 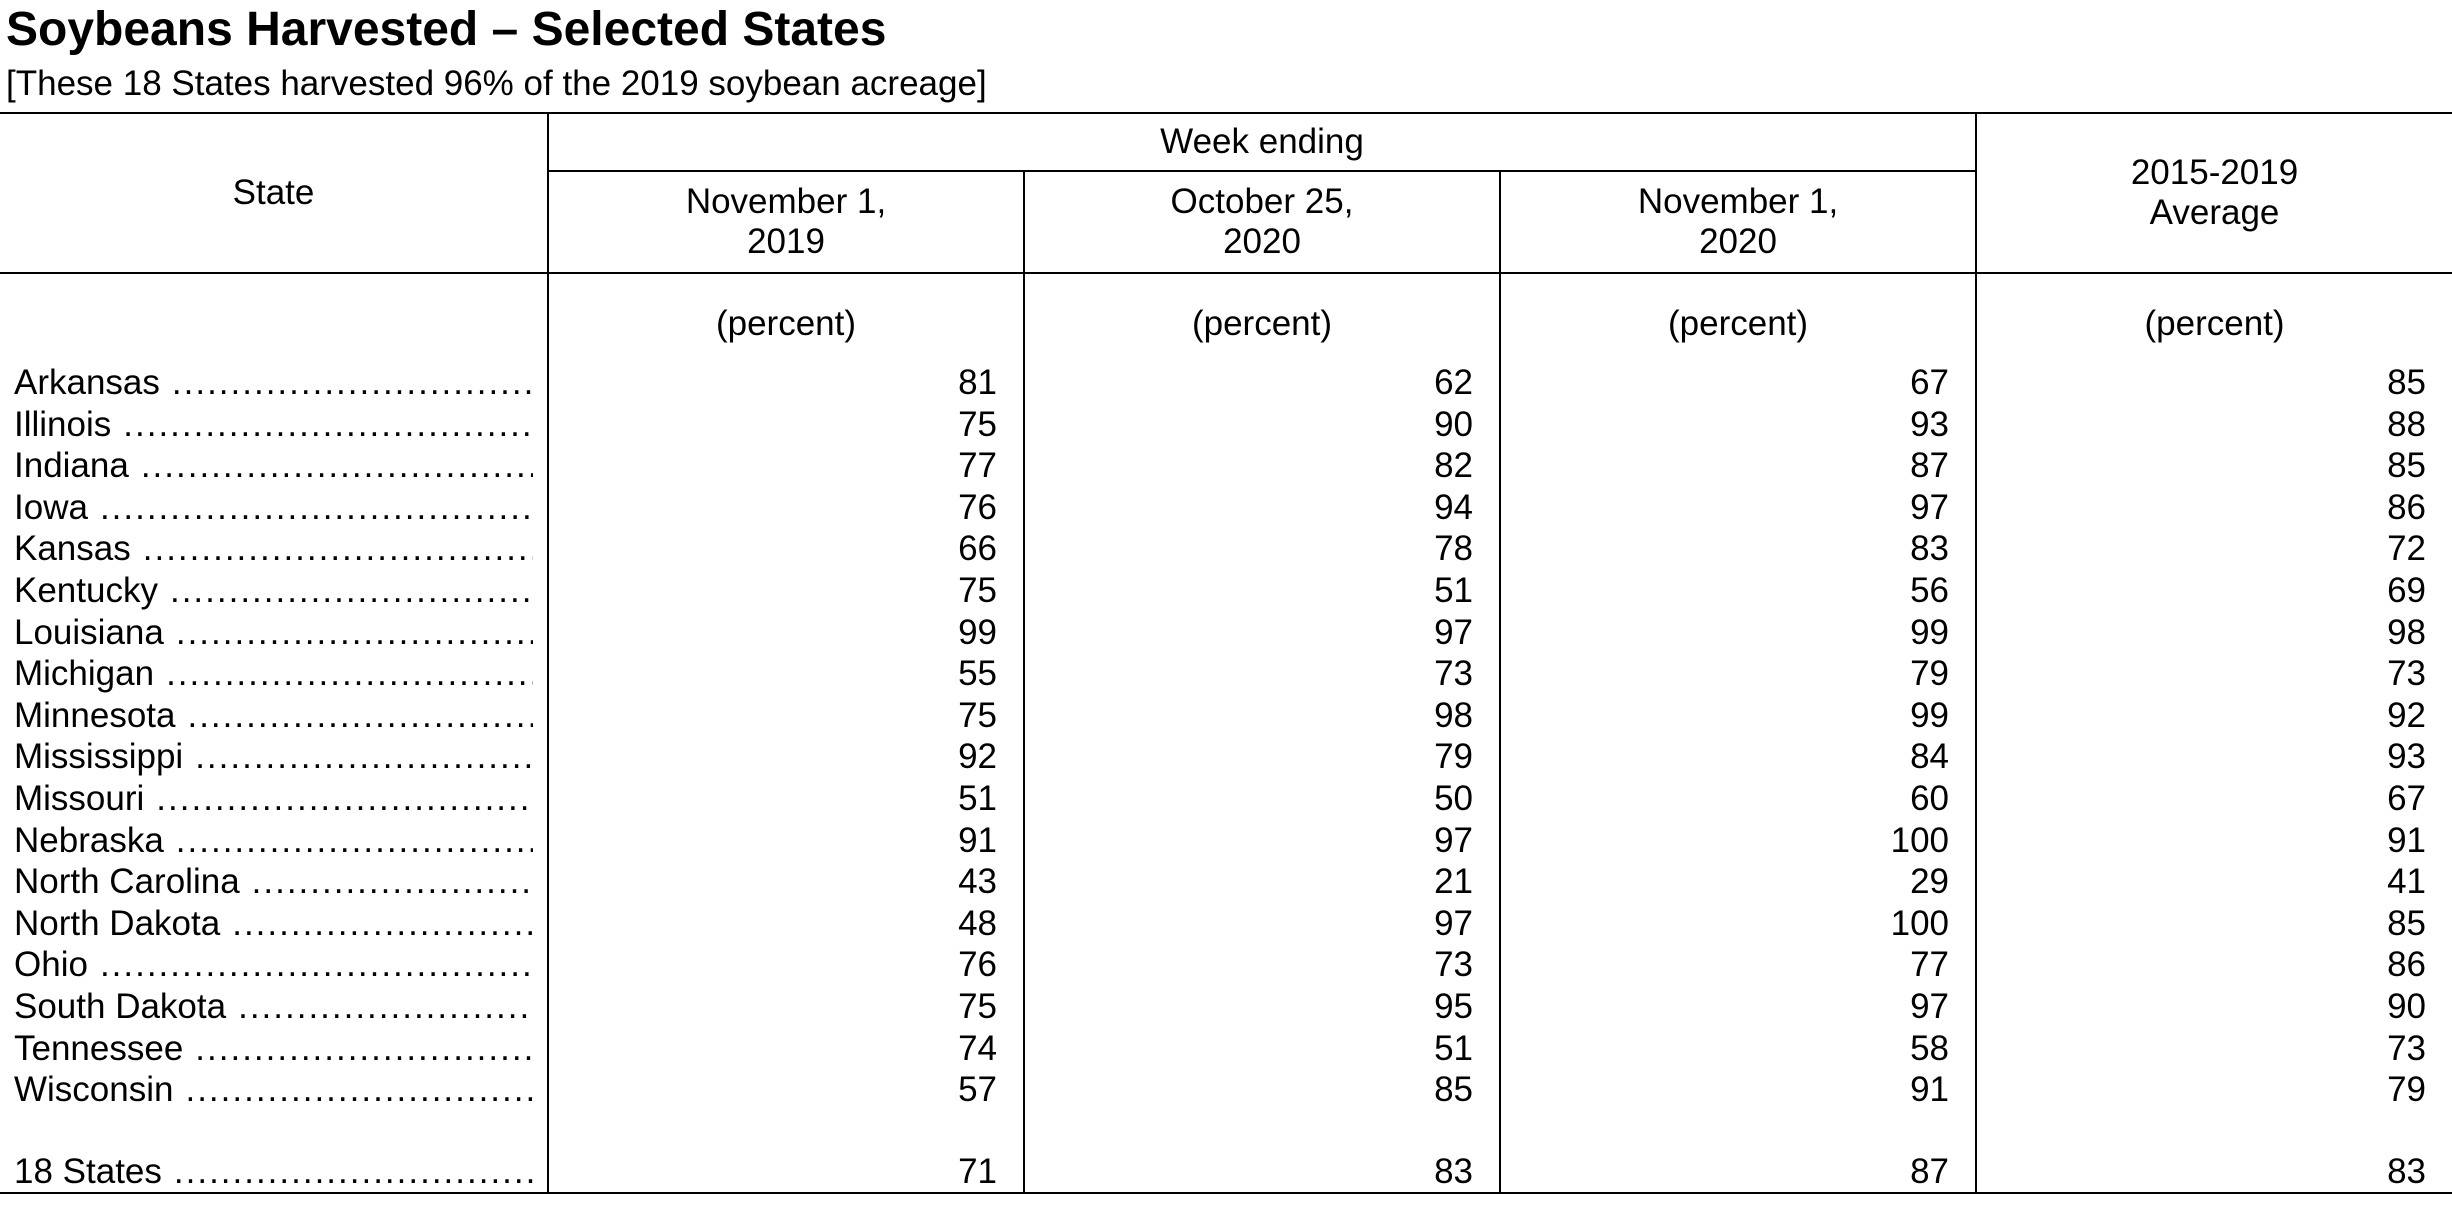 I want to click on spacer-cell, so click(x=274, y=1131).